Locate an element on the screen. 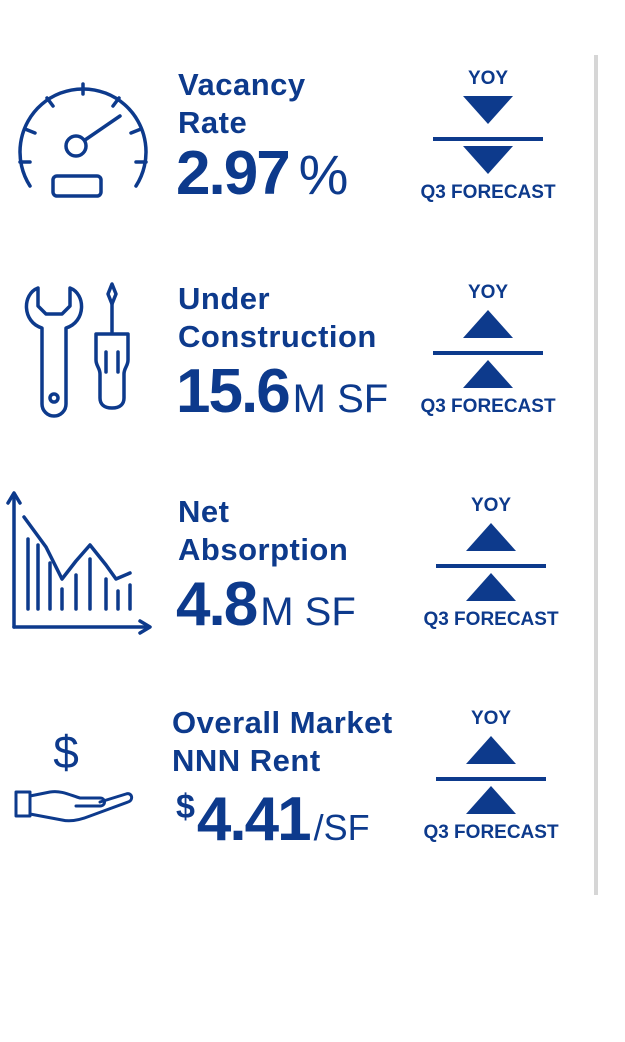 The width and height of the screenshot is (625, 1042). stat-title: Vacancy Rate is located at coordinates (242, 103).